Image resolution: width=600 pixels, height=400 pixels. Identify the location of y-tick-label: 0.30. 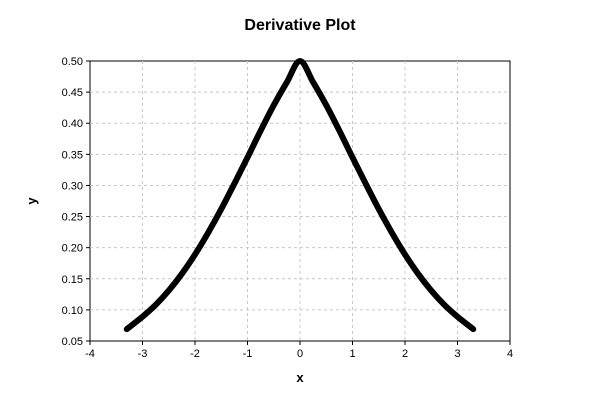
(72, 186).